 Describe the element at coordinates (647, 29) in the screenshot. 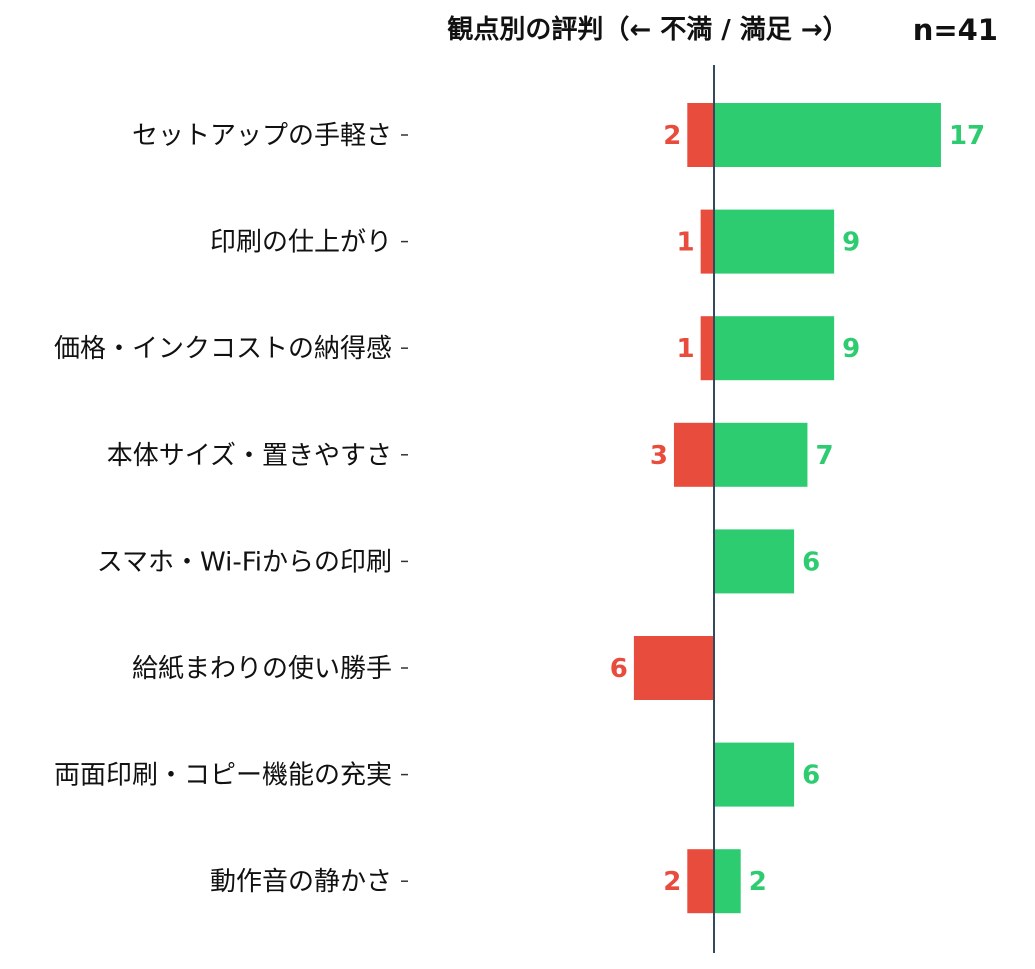

I see `chart-title: 観点別の評判（← 不満 / 満足 →）` at that location.